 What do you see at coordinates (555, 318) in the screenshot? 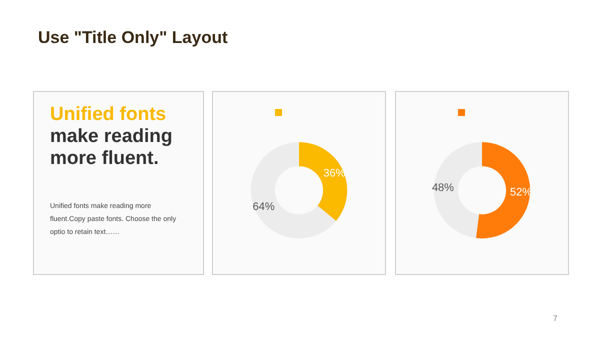
I see `text: 7` at bounding box center [555, 318].